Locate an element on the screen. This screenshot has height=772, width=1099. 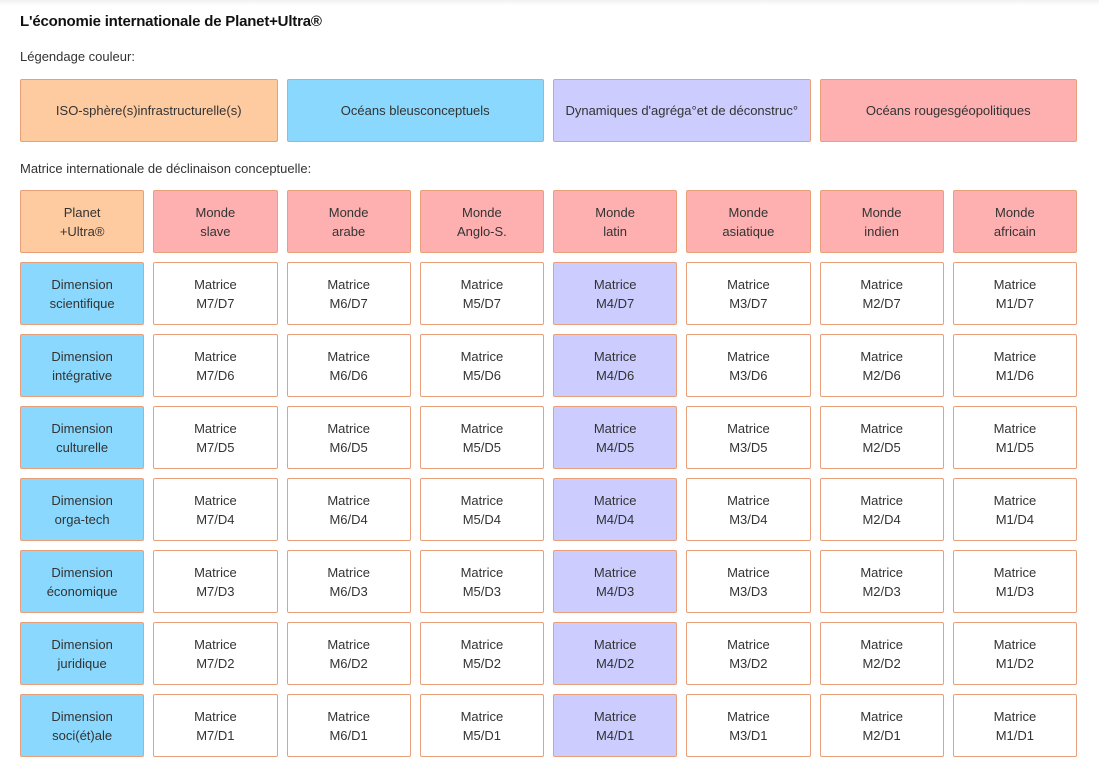
matrix-cell-line2: M4/D1 is located at coordinates (615, 735).